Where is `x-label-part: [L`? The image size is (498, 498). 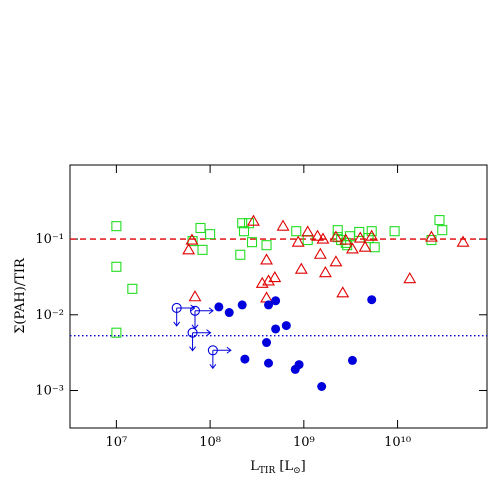 x-label-part: [L is located at coordinates (284, 466).